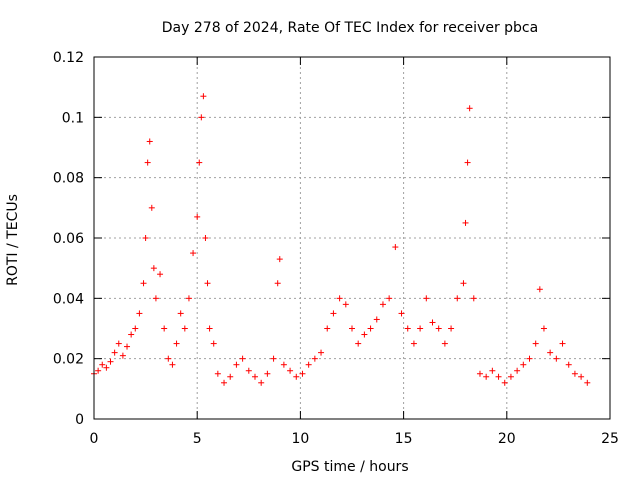  Describe the element at coordinates (68, 299) in the screenshot. I see `y-tick-label: 0.04` at that location.